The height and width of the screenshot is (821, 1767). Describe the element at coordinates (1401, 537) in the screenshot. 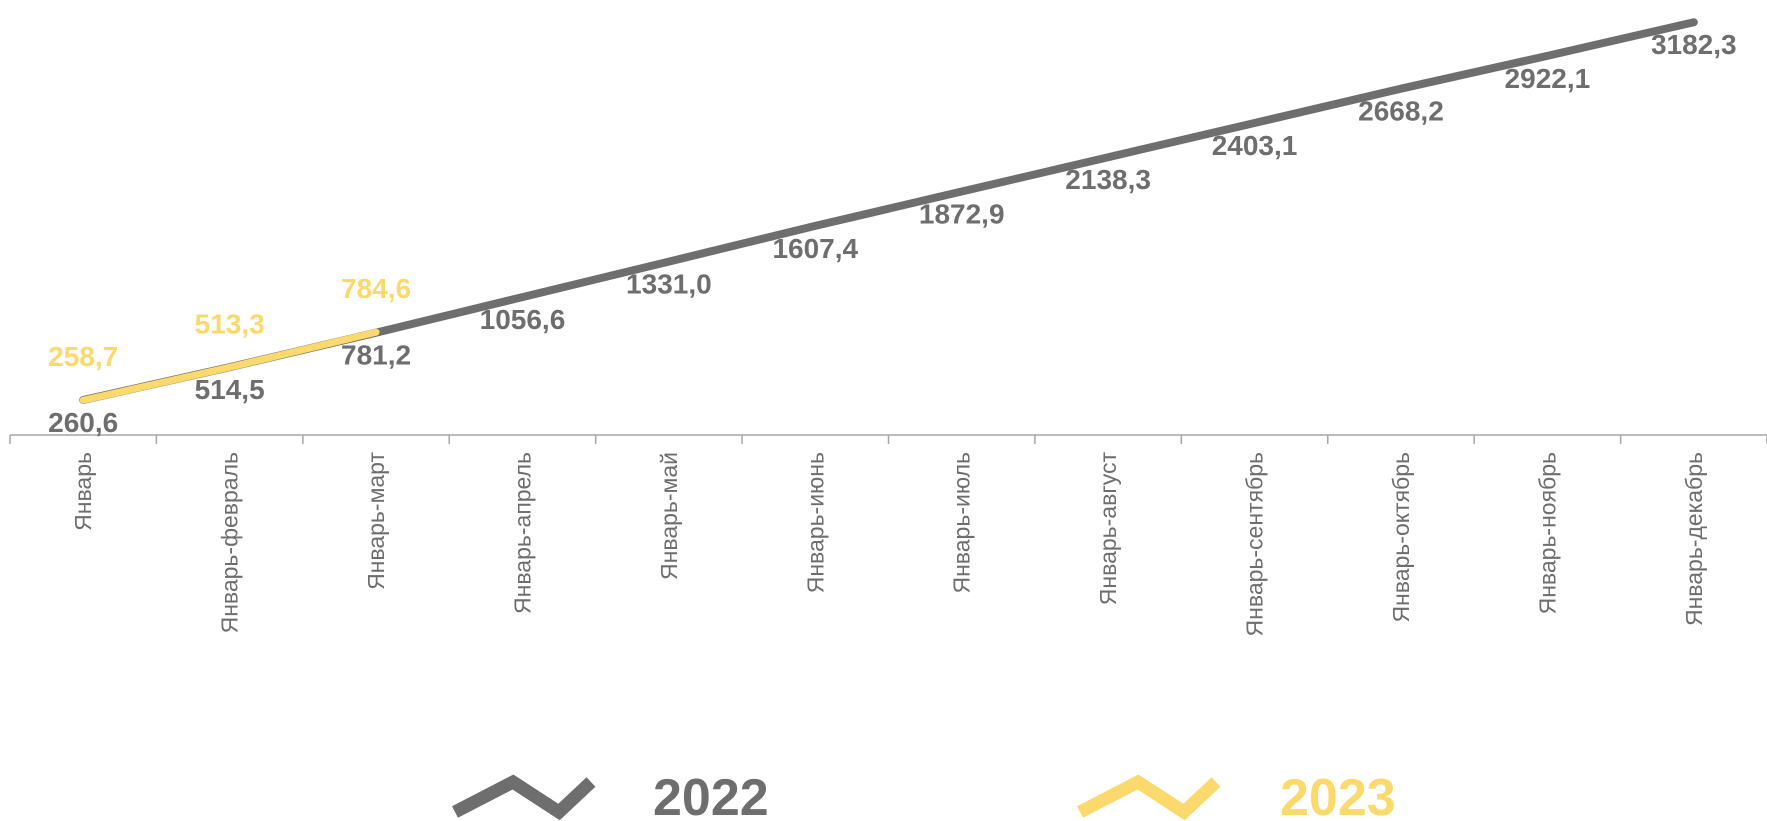

I see `x-tick-label: Январь-октябрь` at that location.